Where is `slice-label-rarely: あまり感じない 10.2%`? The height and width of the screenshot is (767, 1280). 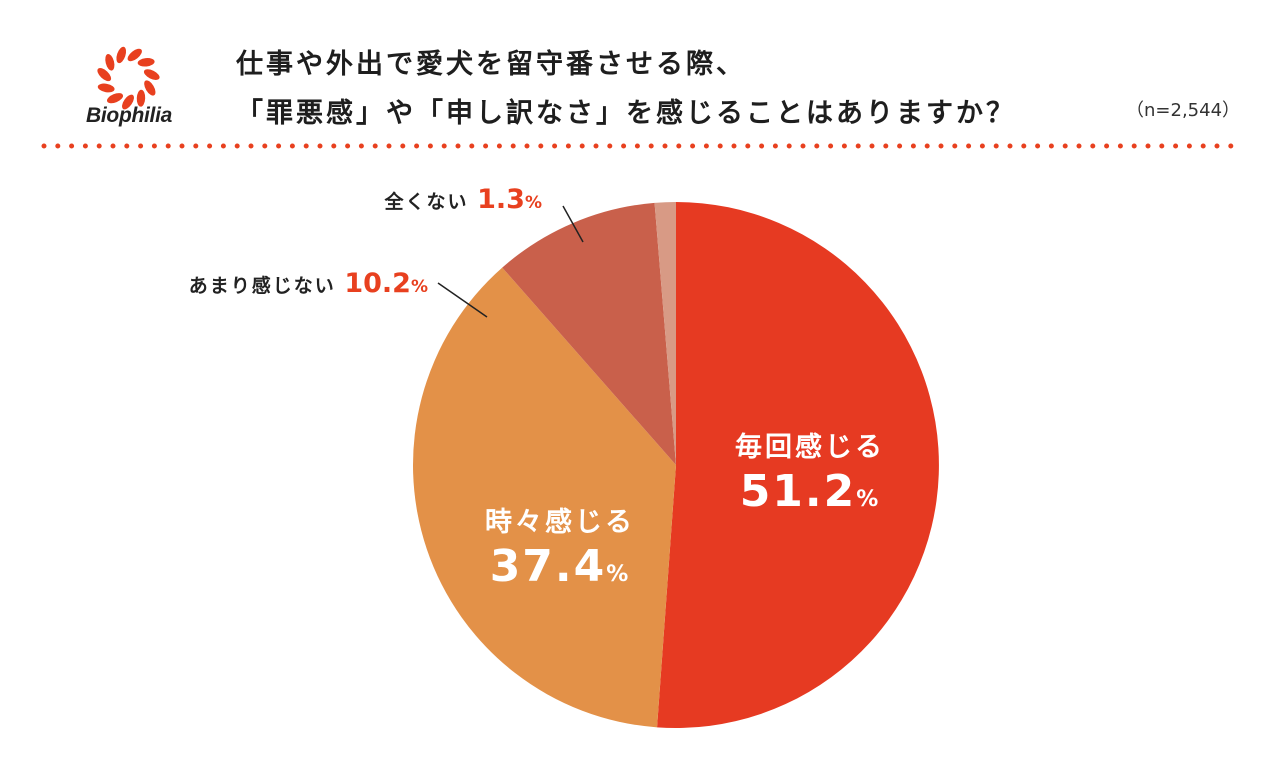
slice-label-rarely: あまり感じない 10.2% is located at coordinates (309, 283).